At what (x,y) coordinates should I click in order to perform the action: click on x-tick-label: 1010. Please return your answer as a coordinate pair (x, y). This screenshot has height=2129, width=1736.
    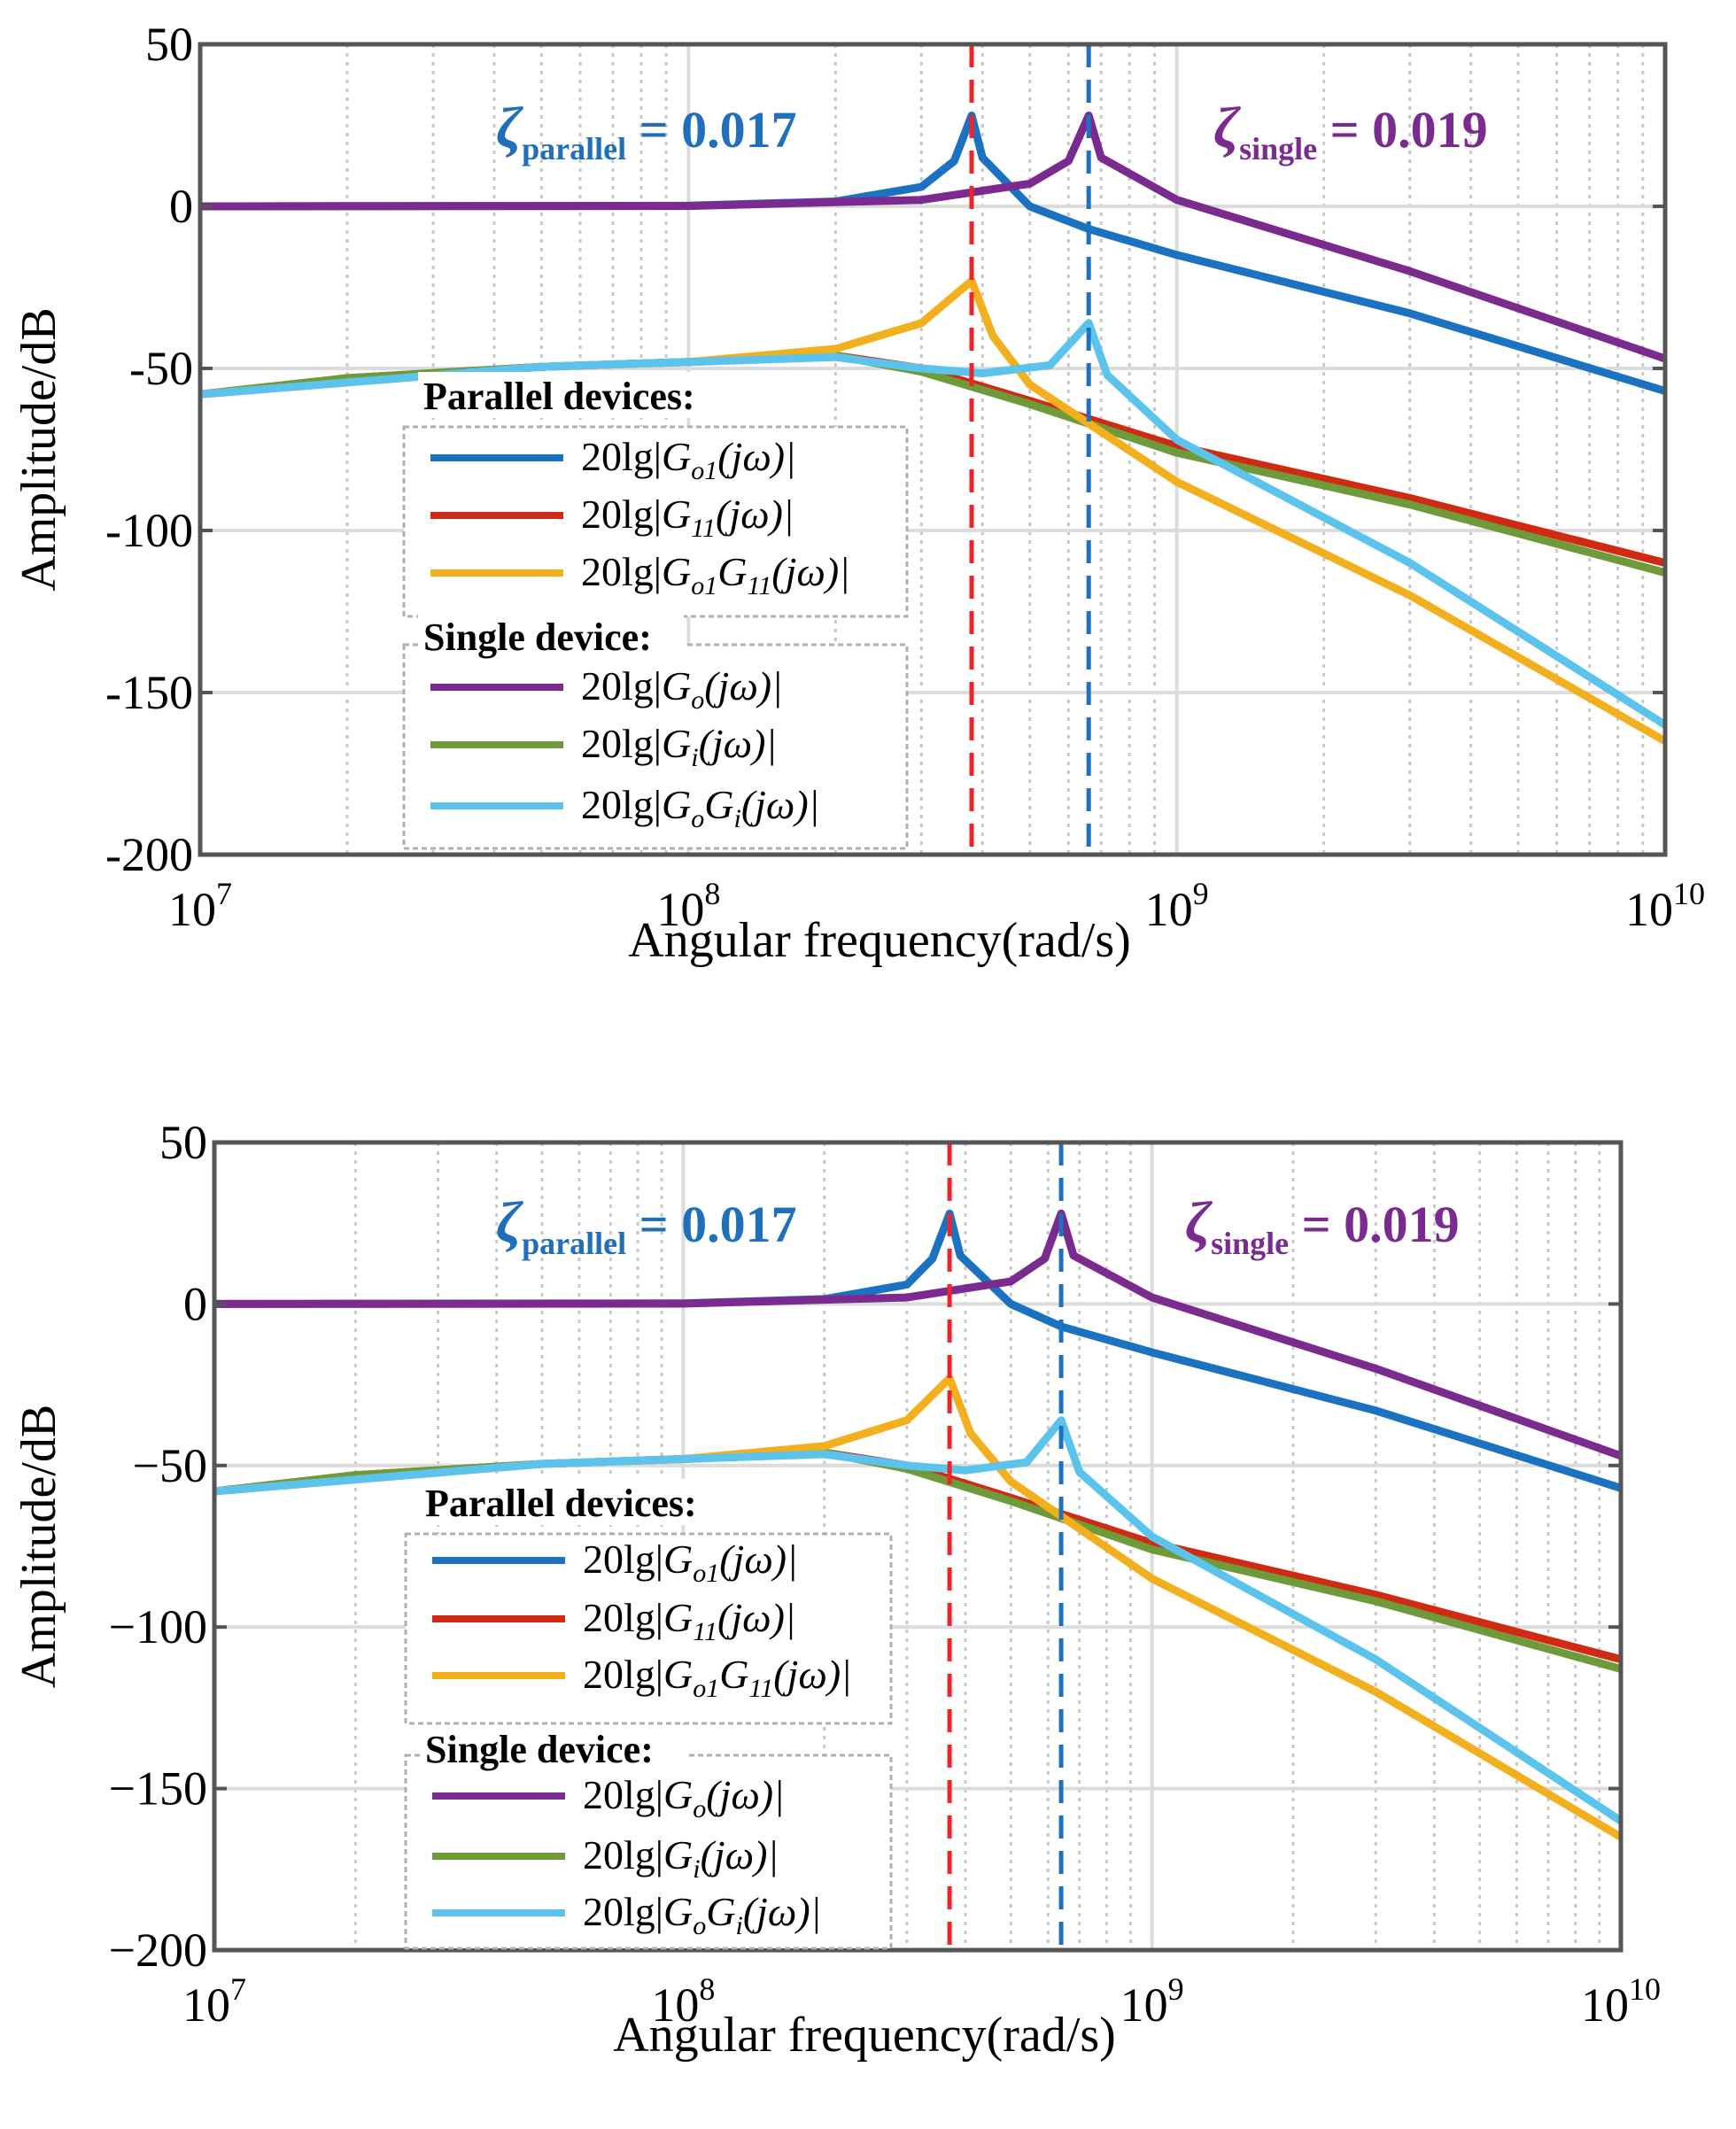
    Looking at the image, I should click on (1665, 906).